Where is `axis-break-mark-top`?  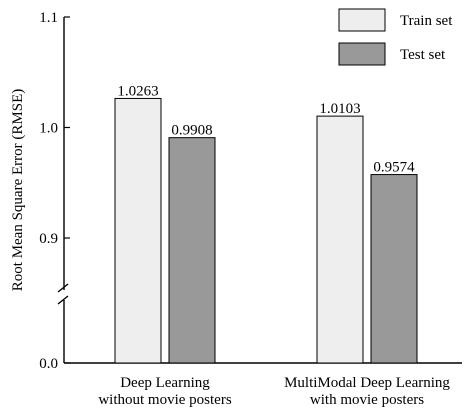
axis-break-mark-top is located at coordinates (63, 288).